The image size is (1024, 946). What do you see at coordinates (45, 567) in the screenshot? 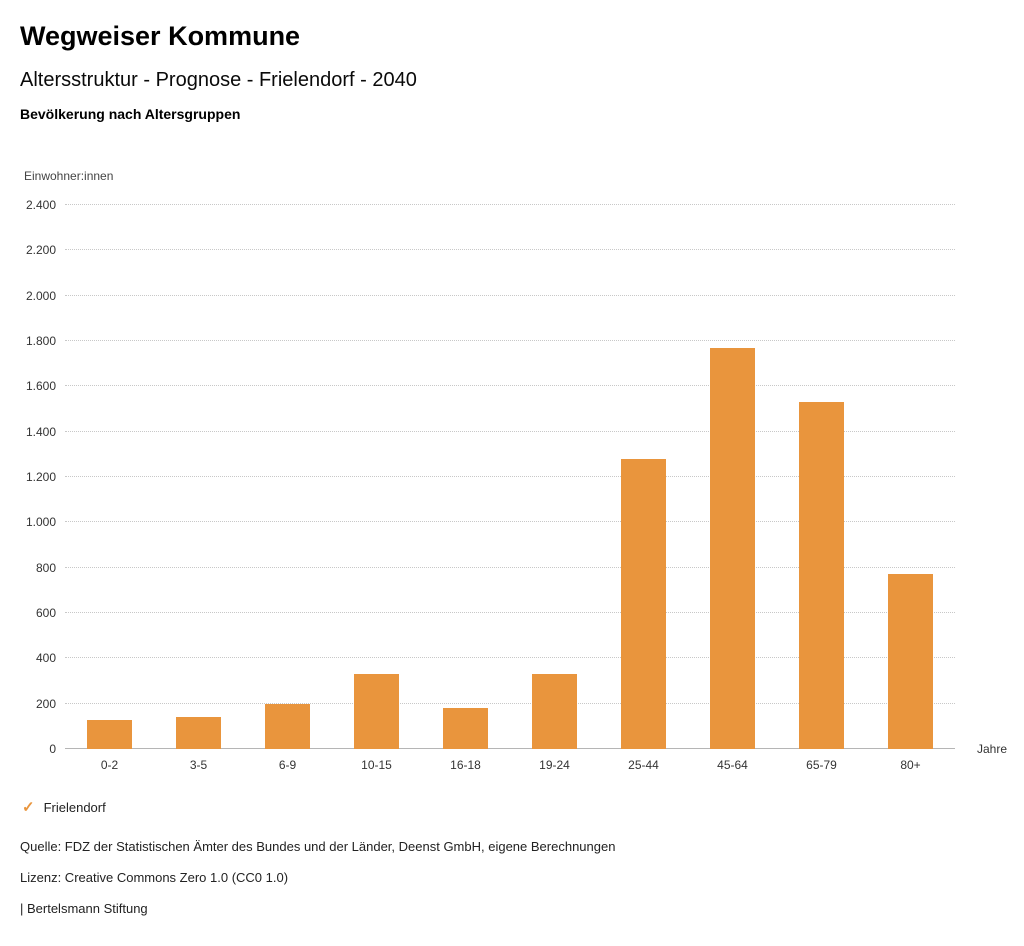
I see `y-tick-label: 800` at bounding box center [45, 567].